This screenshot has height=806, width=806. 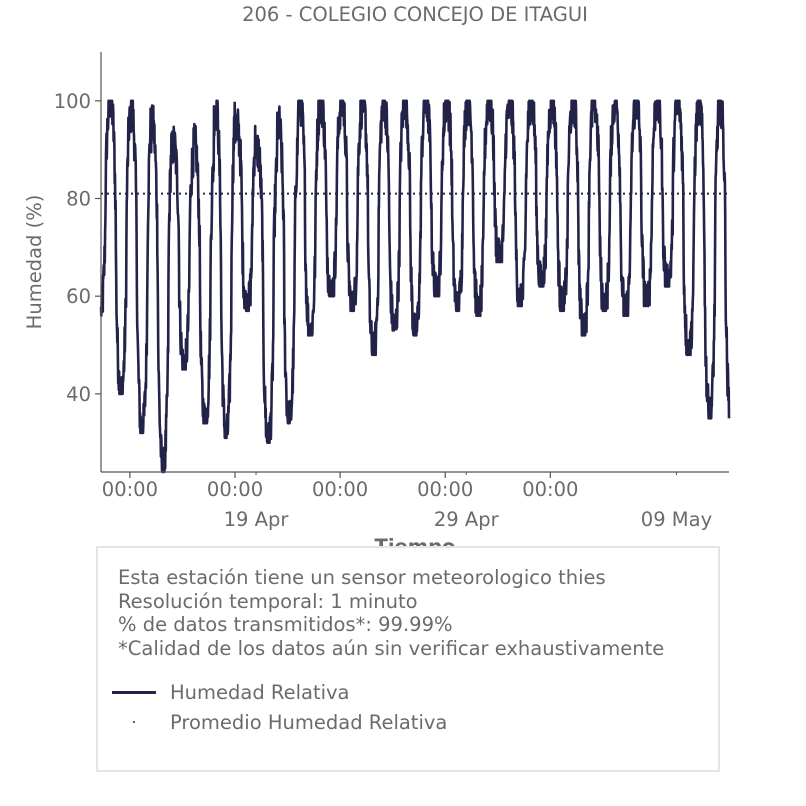 I want to click on legend-item-humidity: Humedad Relativa, so click(x=231, y=692).